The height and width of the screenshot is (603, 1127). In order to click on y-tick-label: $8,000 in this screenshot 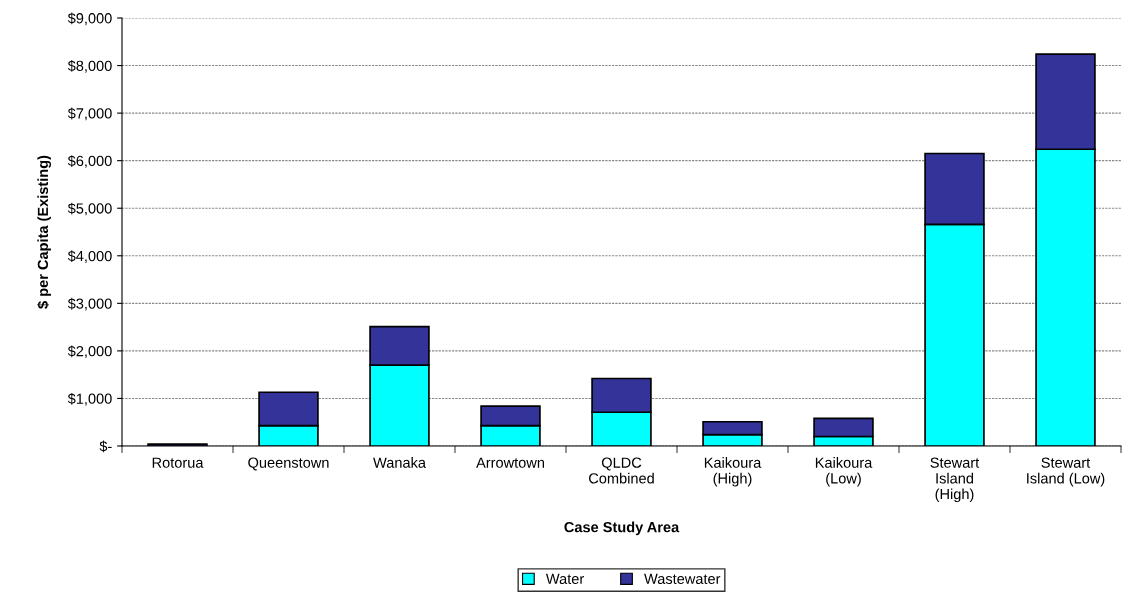, I will do `click(89, 66)`.